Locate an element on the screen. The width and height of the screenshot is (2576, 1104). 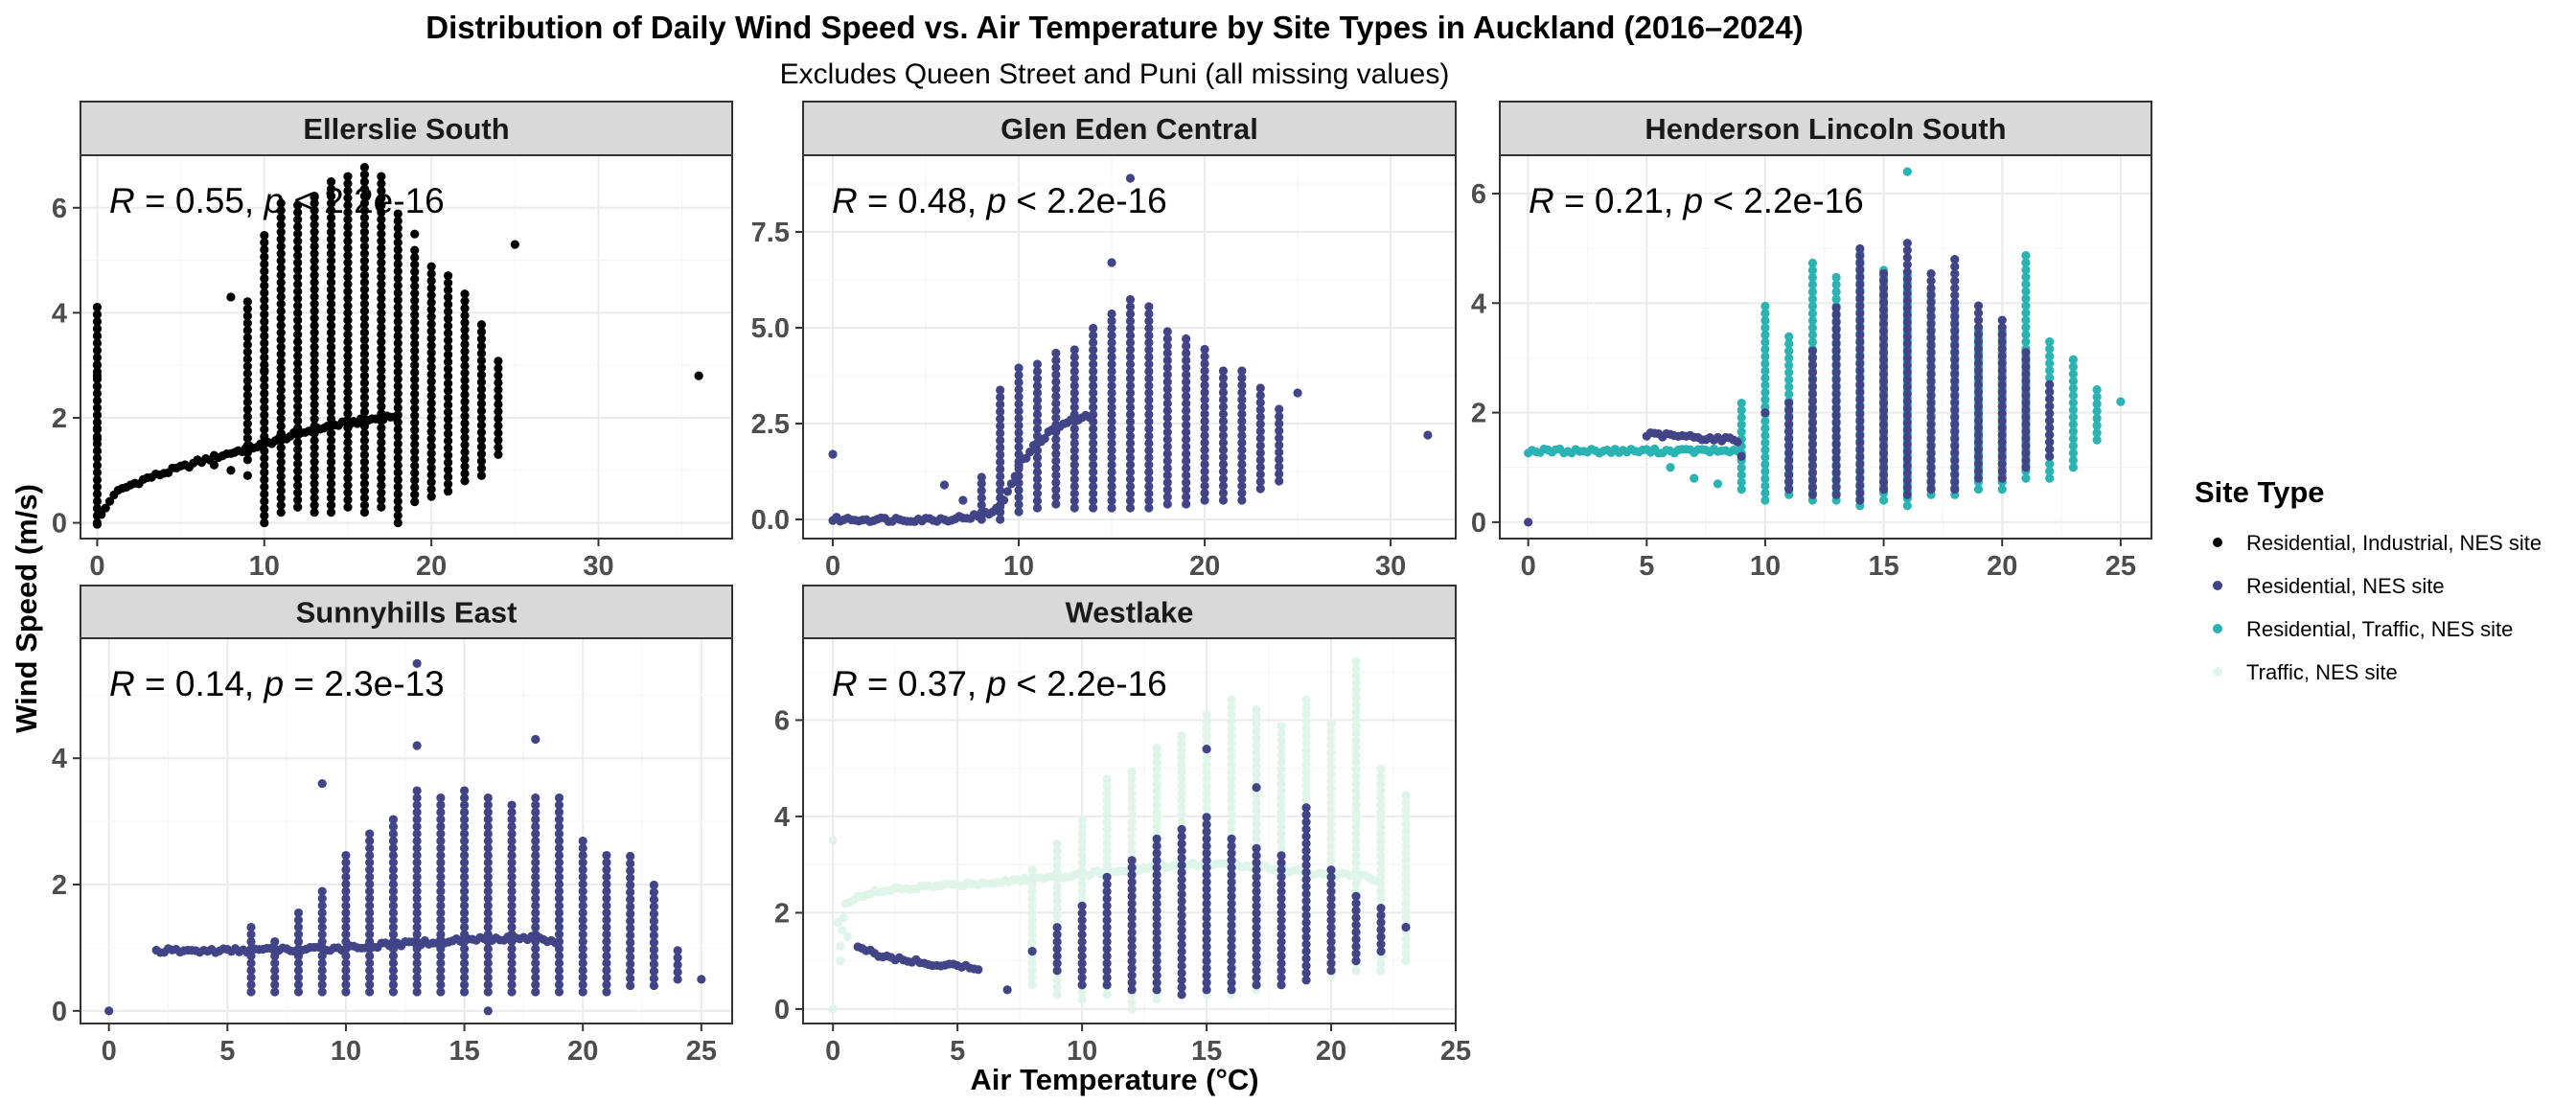
stat-r-value: = 0.48, is located at coordinates (922, 200).